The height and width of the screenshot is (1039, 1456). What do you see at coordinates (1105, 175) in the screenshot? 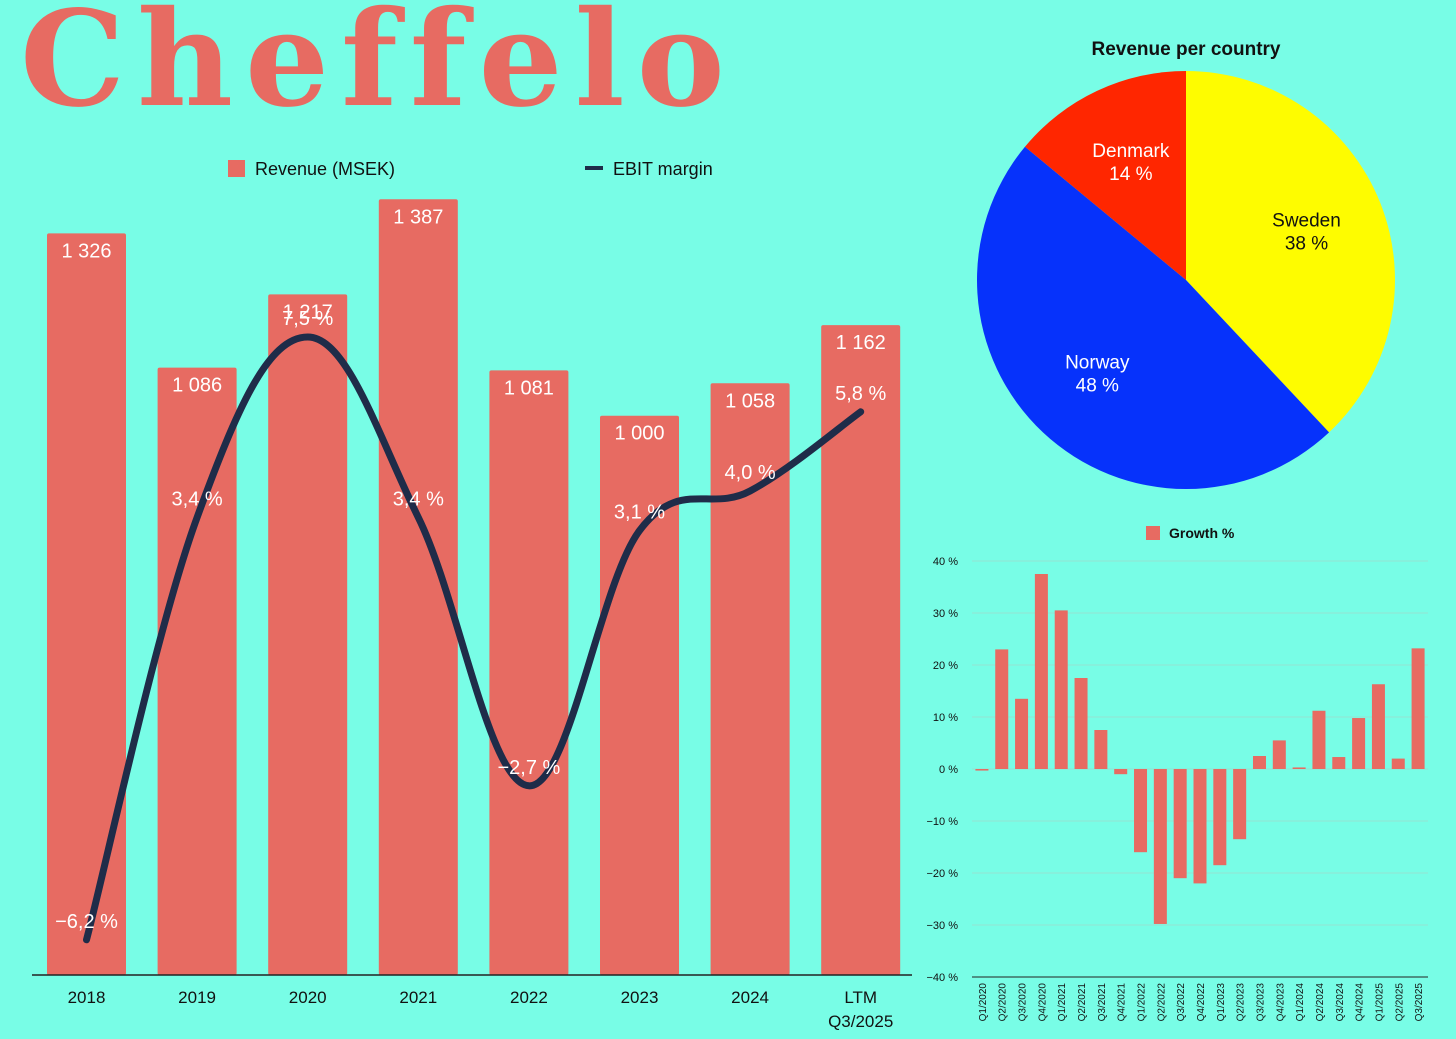
I see `pie-slice-denmark` at bounding box center [1105, 175].